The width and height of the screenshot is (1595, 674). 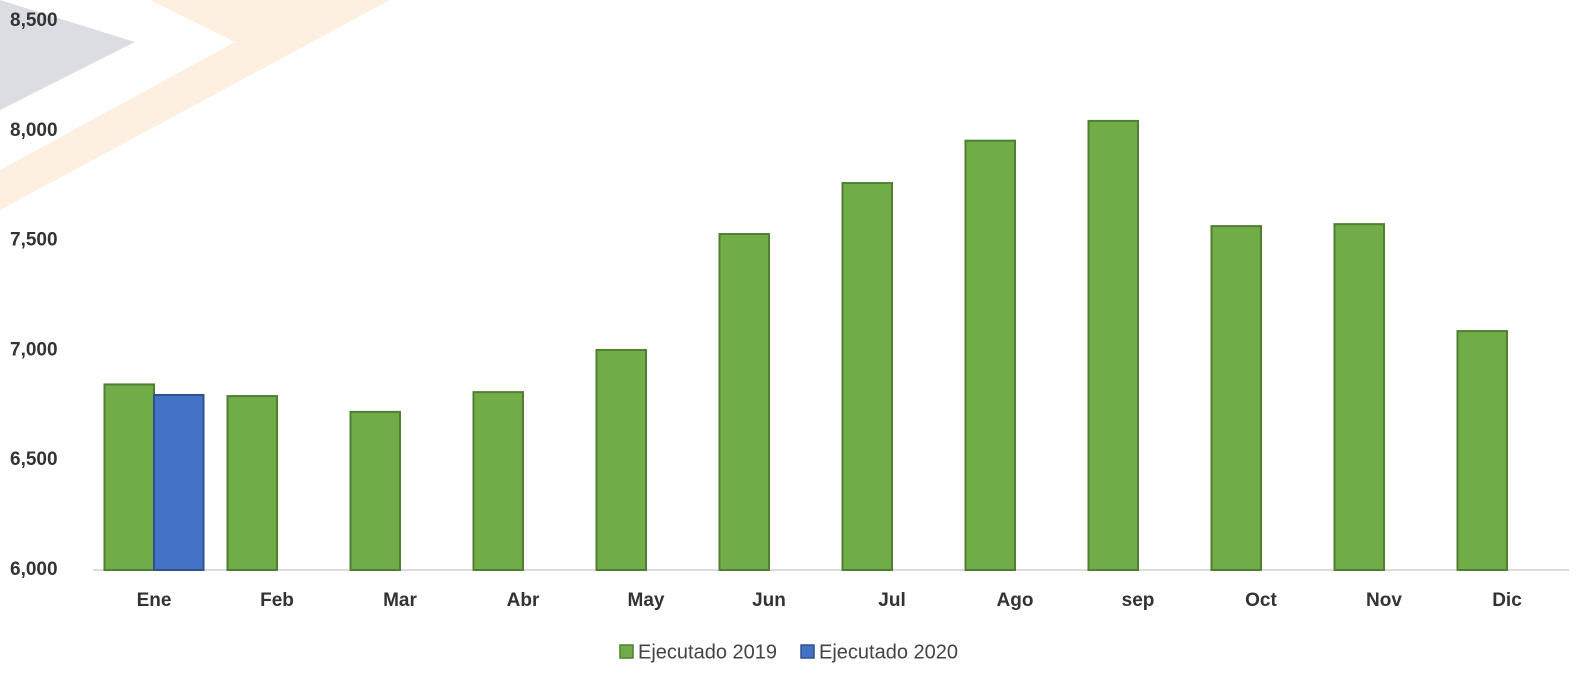 What do you see at coordinates (34, 569) in the screenshot?
I see `y-tick-label: 6,000` at bounding box center [34, 569].